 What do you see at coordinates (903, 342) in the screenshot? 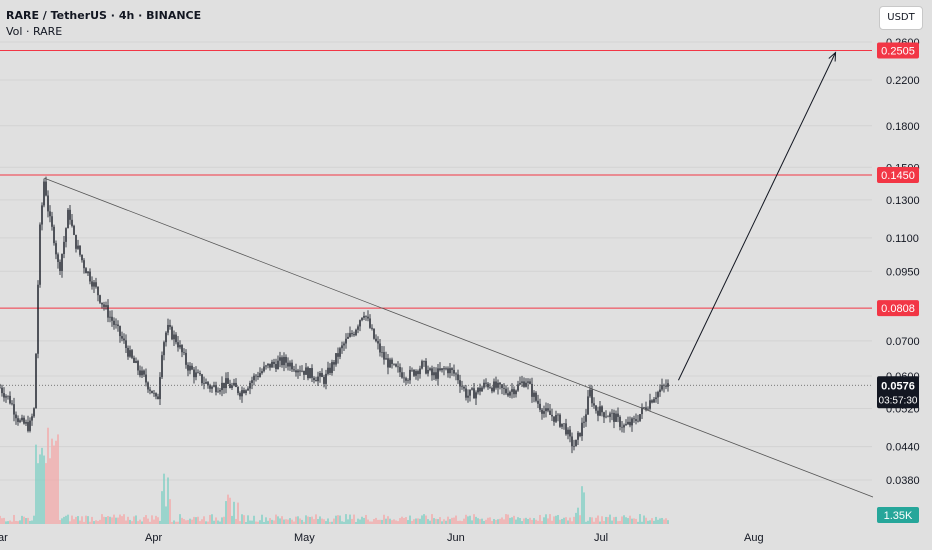
I see `y-tick-label: 0.0700` at bounding box center [903, 342].